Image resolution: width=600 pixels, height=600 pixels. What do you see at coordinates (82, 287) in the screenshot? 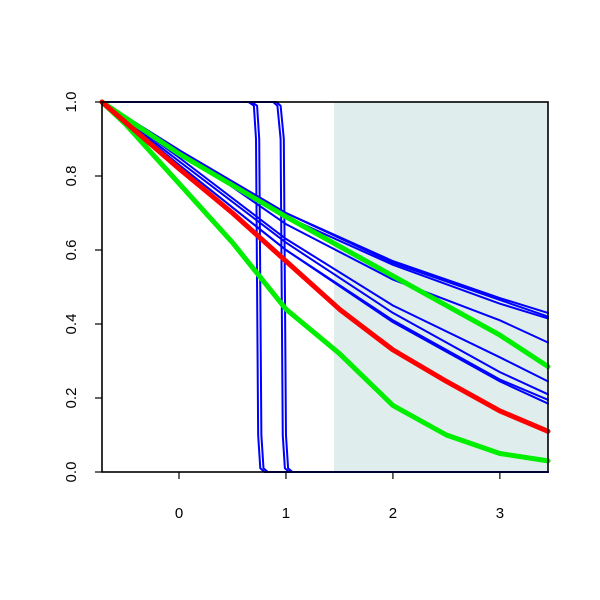
I see `y-axis: 0.0 0.2 0.4 0.6 0.8 1.0` at bounding box center [82, 287].